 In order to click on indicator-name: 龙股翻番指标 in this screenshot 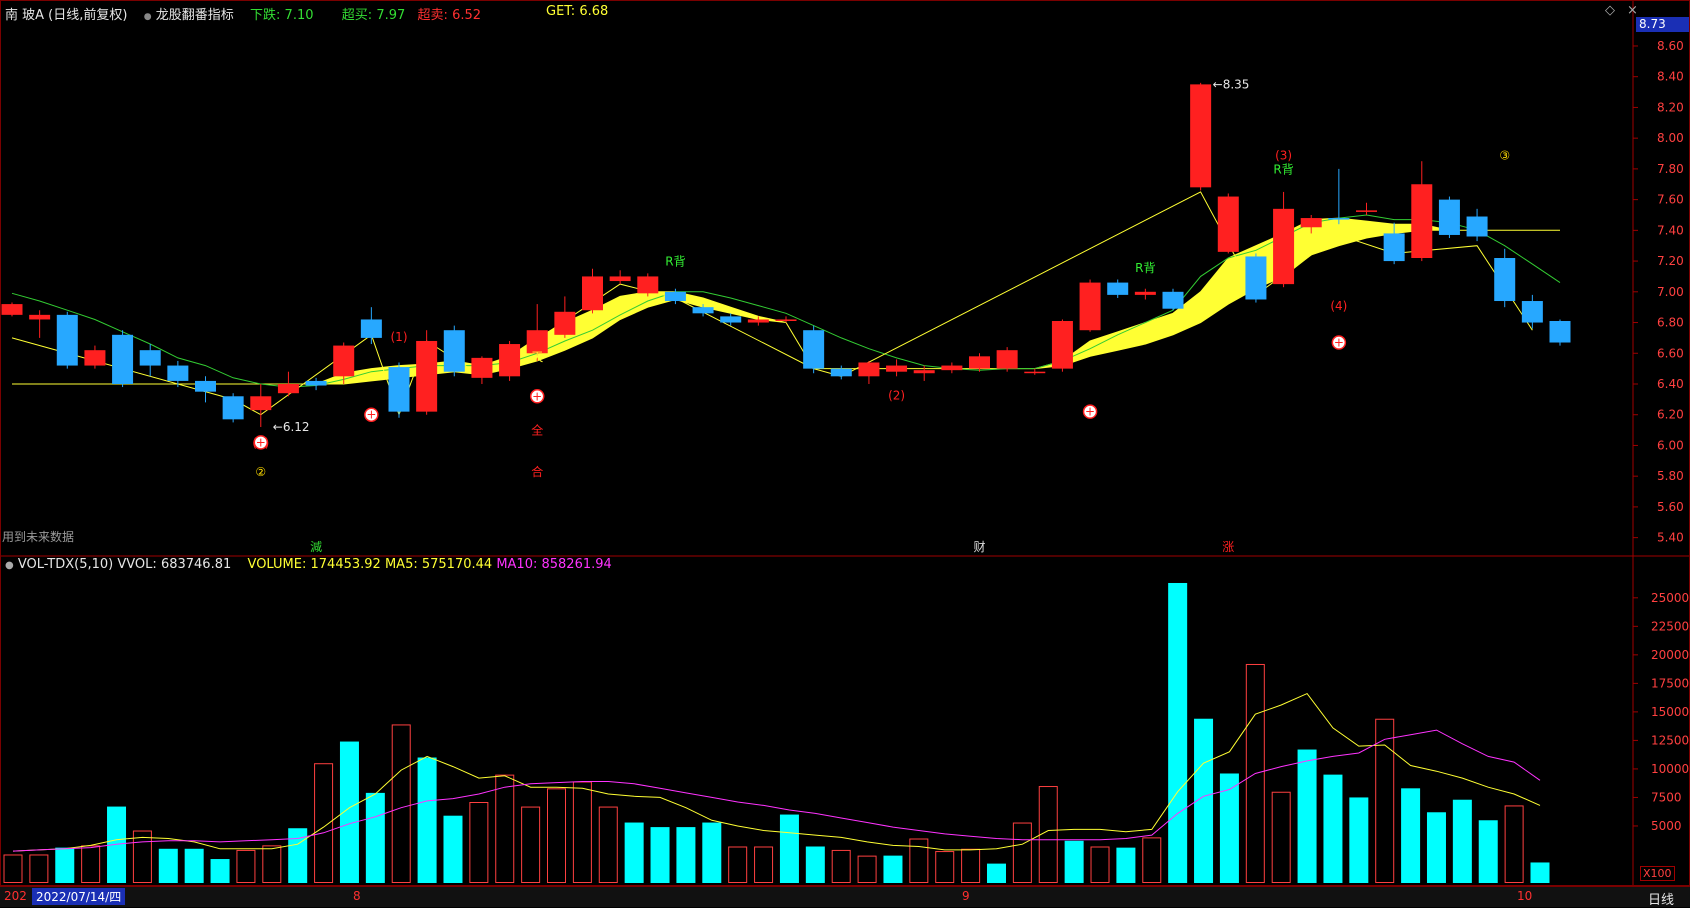, I will do `click(194, 15)`.